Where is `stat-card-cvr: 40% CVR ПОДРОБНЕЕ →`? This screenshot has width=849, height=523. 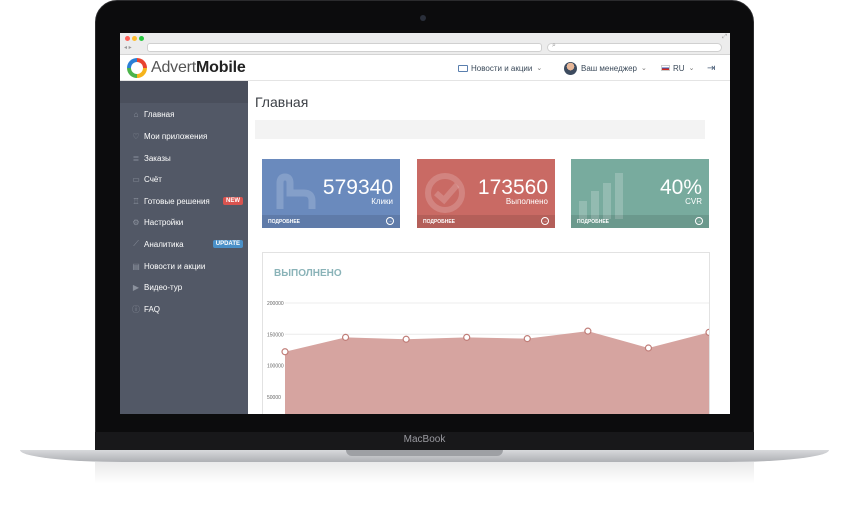
stat-card-cvr: 40% CVR ПОДРОБНЕЕ → is located at coordinates (640, 193).